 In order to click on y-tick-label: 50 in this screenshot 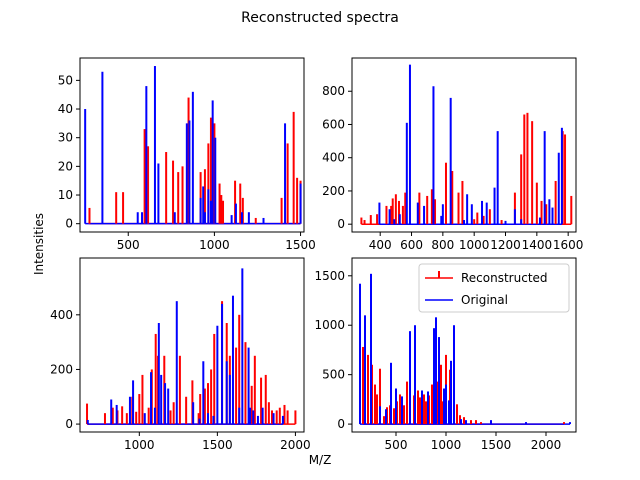, I will do `click(65, 80)`.